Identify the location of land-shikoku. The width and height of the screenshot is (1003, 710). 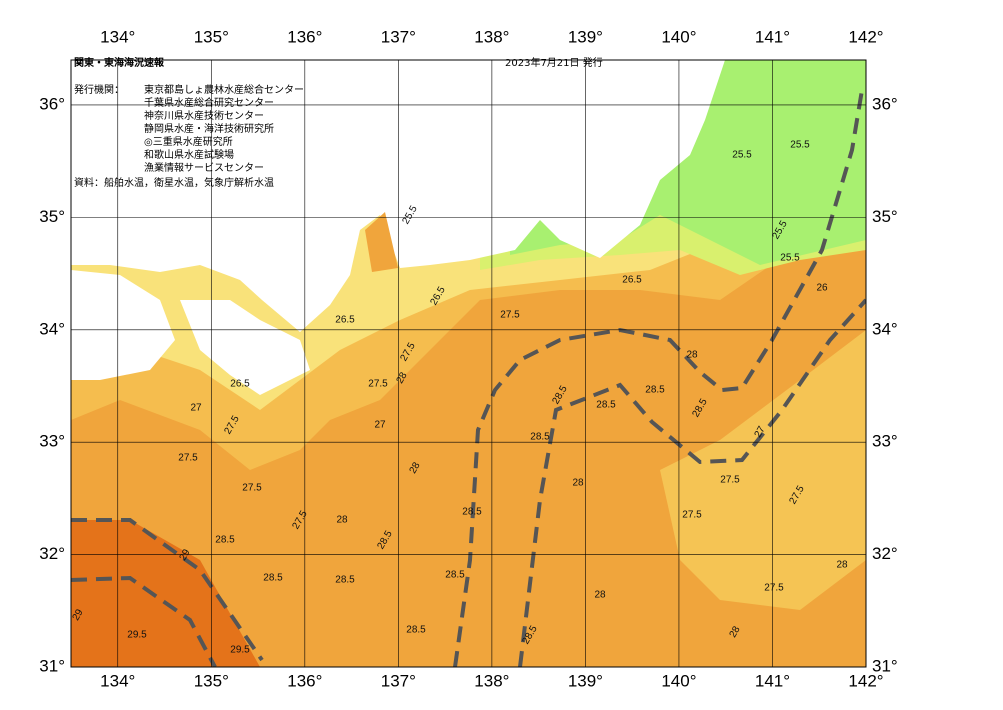
(123, 325).